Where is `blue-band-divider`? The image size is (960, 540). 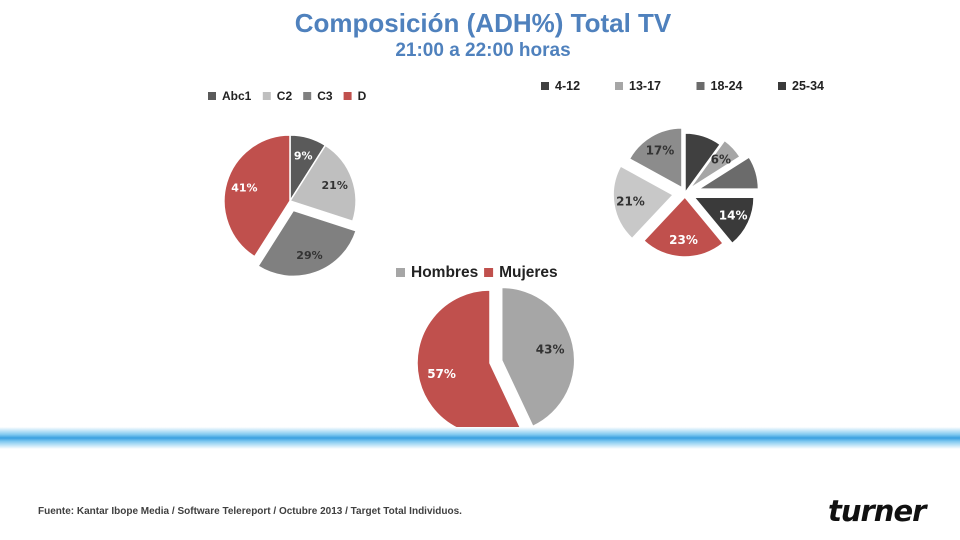
blue-band-divider is located at coordinates (480, 438).